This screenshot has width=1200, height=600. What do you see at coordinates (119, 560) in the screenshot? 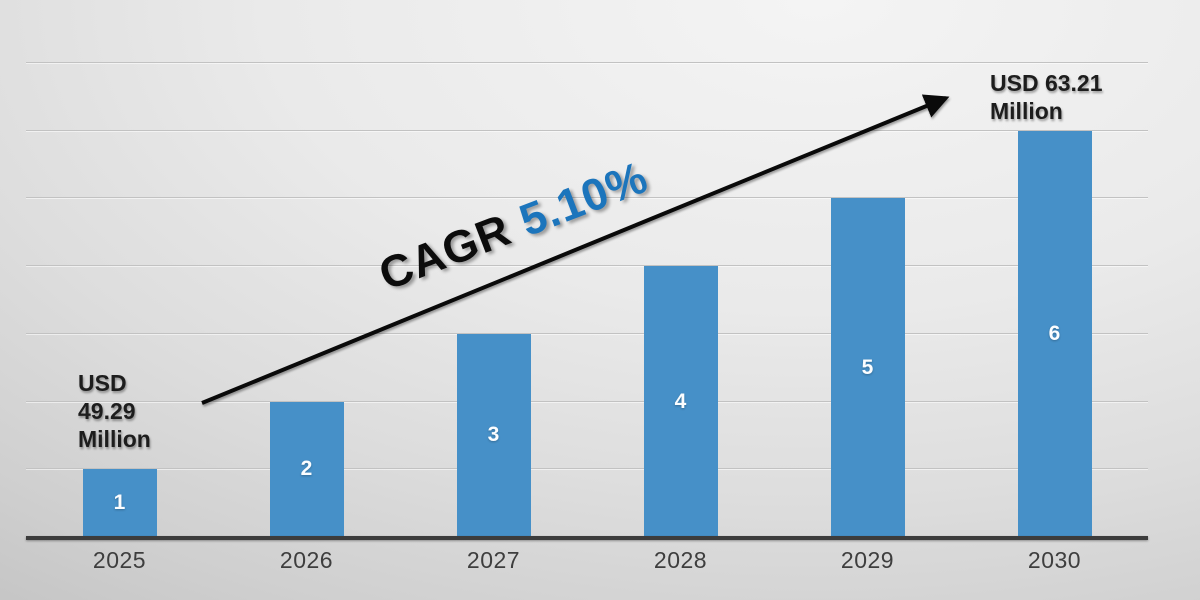
I see `x-axis-label-2025: 2025` at bounding box center [119, 560].